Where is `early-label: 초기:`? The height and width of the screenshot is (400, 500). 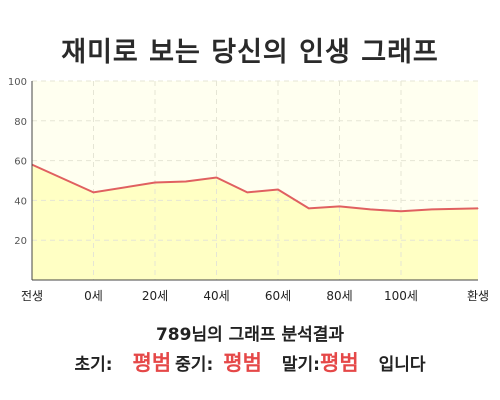
early-label: 초기: is located at coordinates (93, 365).